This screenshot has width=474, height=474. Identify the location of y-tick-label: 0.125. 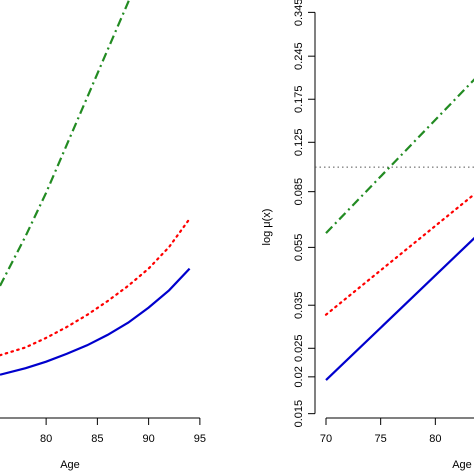
(299, 143).